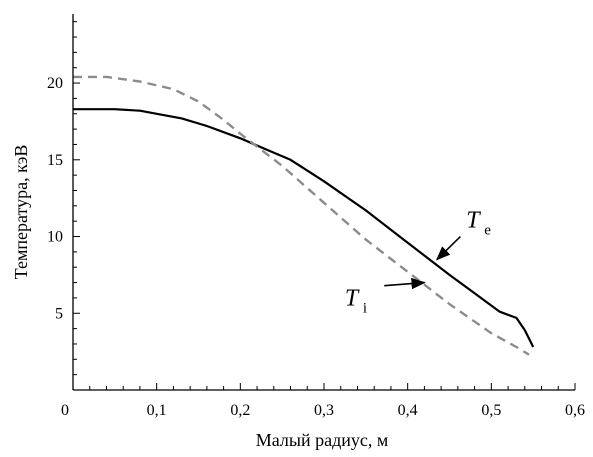 Image resolution: width=593 pixels, height=457 pixels. Describe the element at coordinates (324, 410) in the screenshot. I see `x-tick-label: 0,3` at that location.